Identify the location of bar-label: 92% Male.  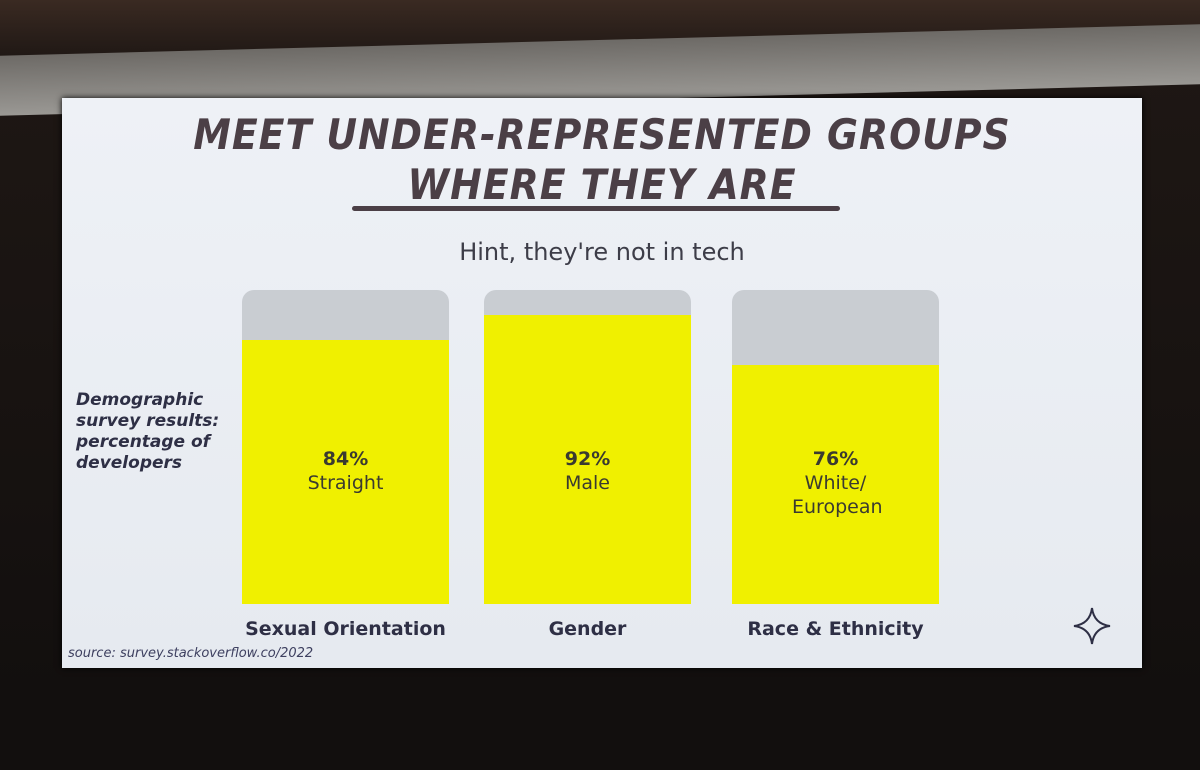
(587, 471).